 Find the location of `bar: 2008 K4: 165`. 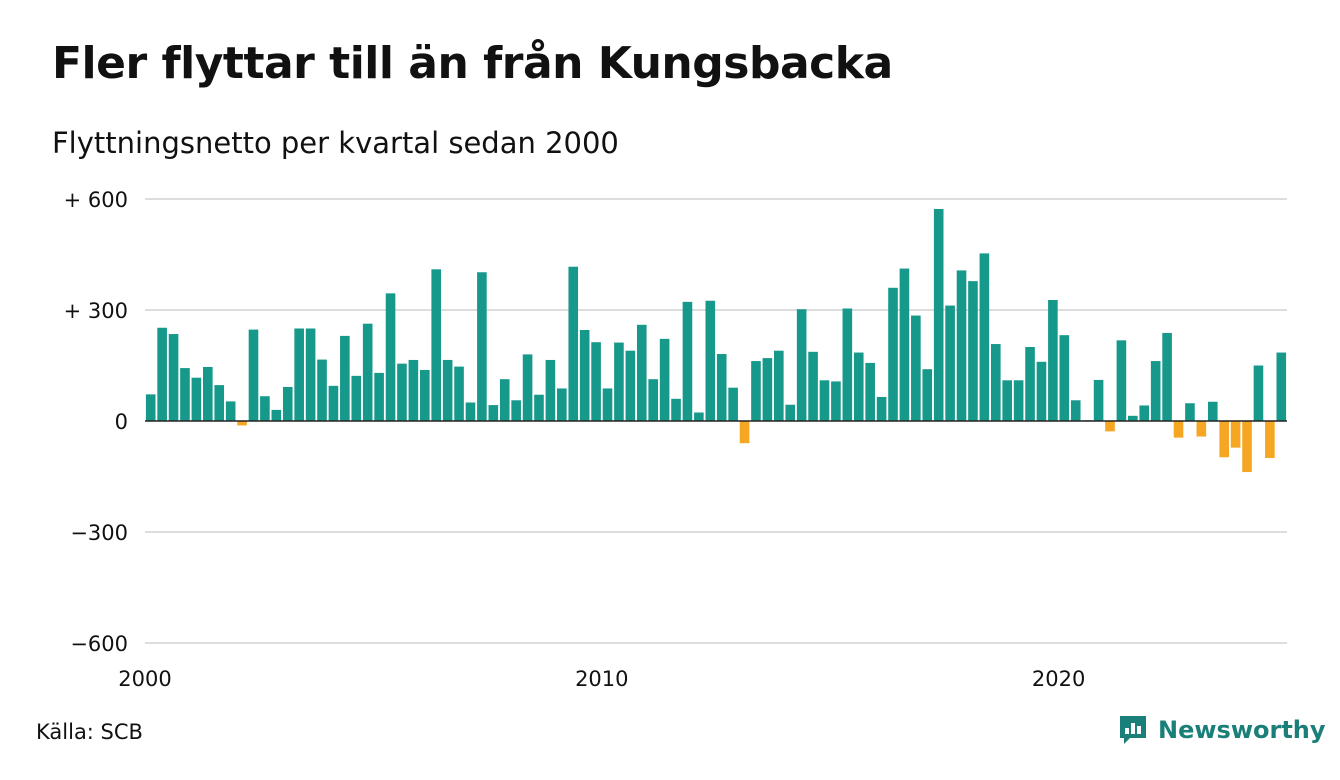

bar: 2008 K4: 165 is located at coordinates (550, 390).